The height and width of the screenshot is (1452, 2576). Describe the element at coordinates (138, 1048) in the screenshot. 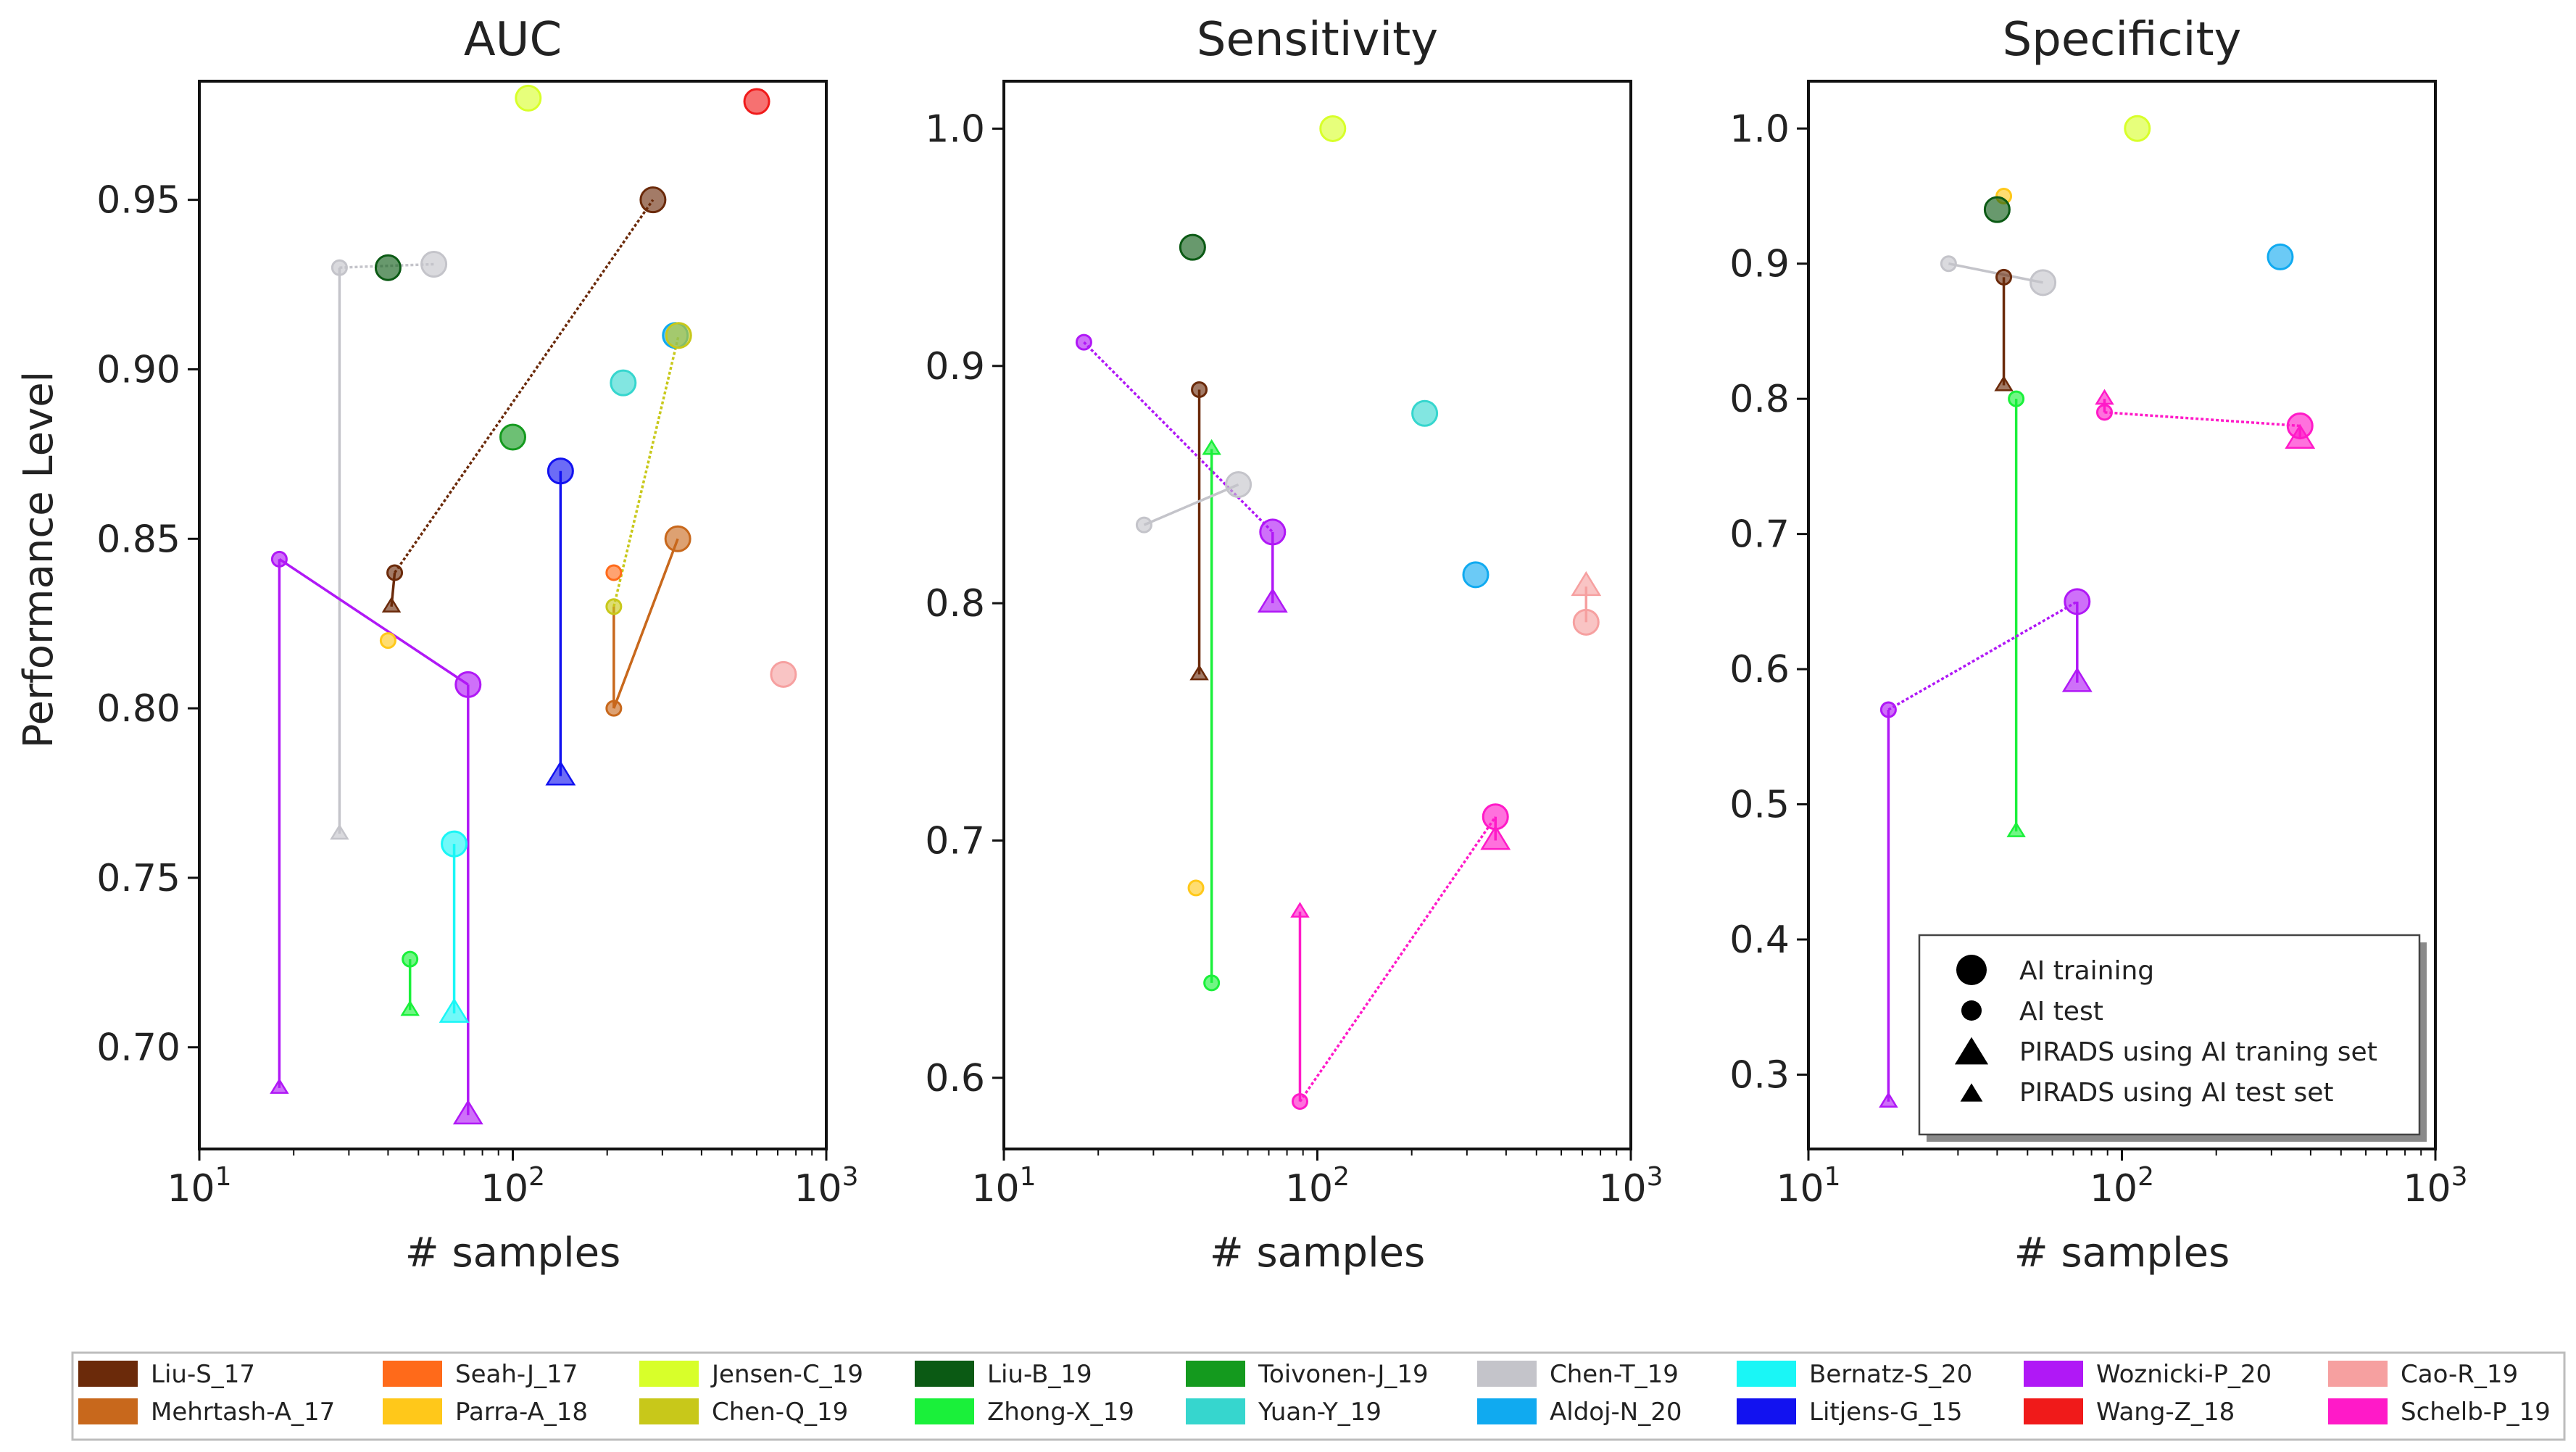

I see `y-tick-label: 0.70` at that location.